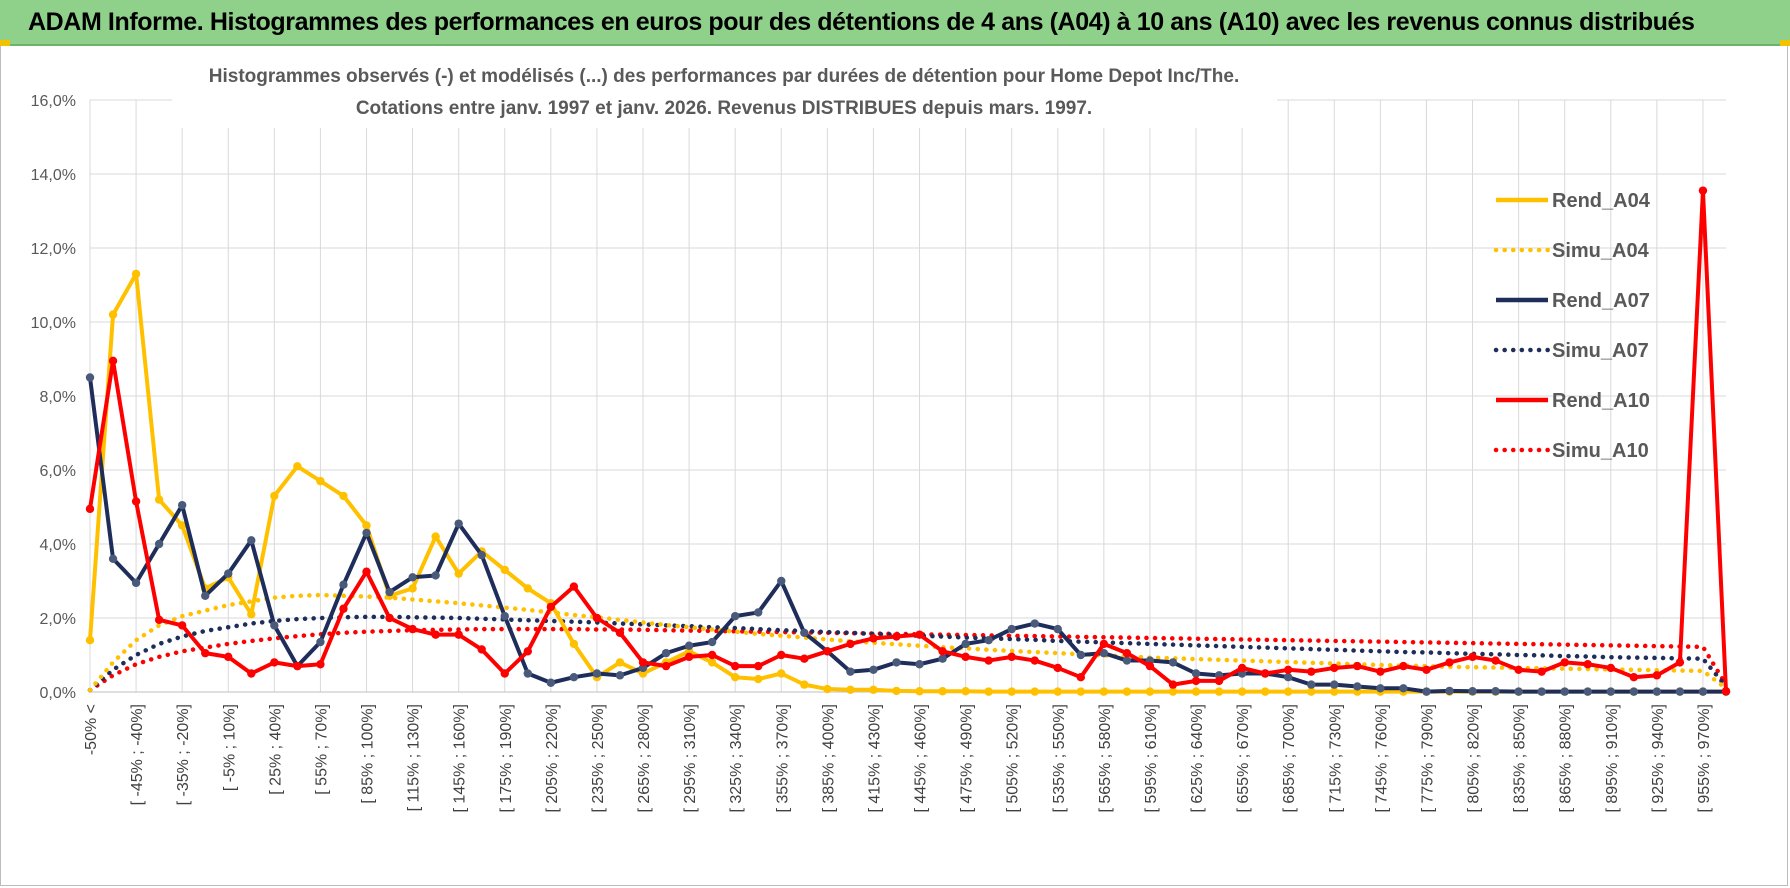 This screenshot has width=1790, height=888. Describe the element at coordinates (690, 758) in the screenshot. I see `x-tick-label: [ 295% ; 310%]` at that location.